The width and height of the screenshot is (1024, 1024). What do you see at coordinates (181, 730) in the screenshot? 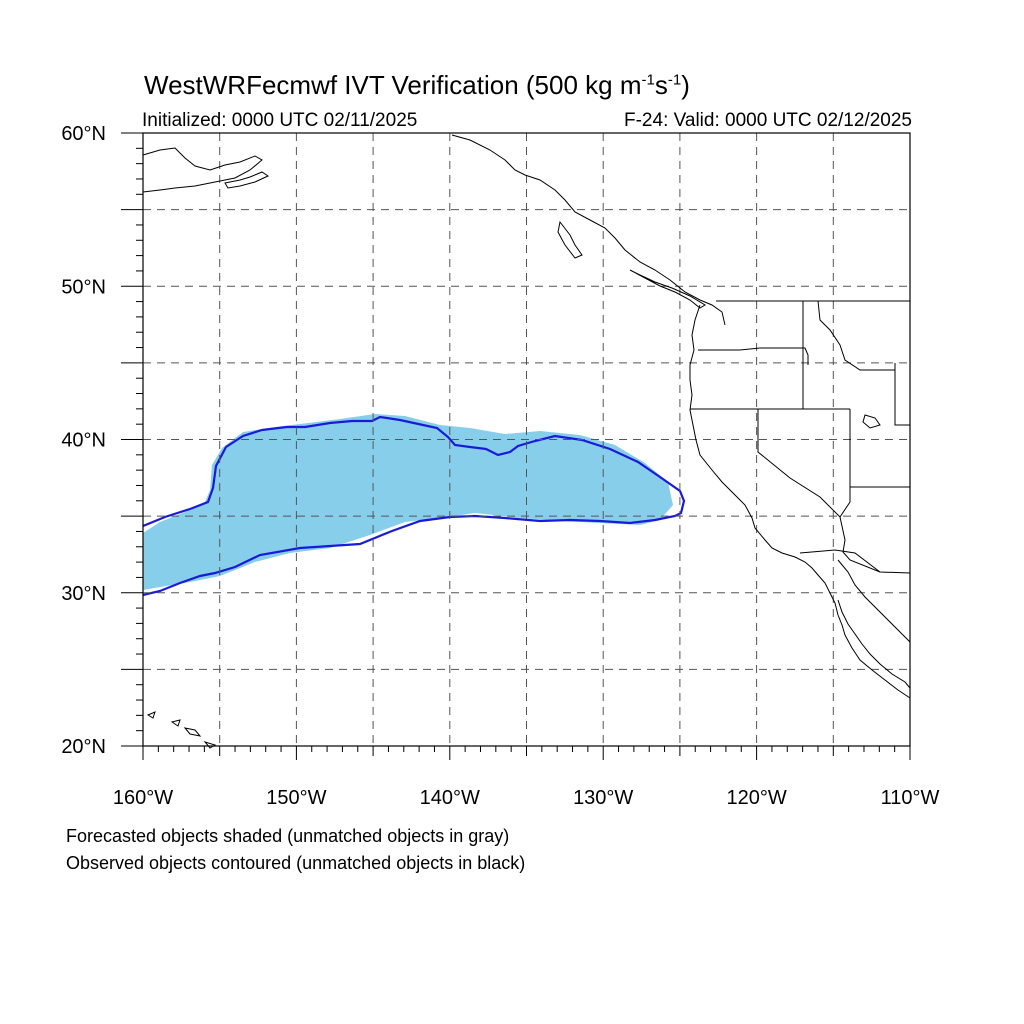
I see `hawaii-islands` at bounding box center [181, 730].